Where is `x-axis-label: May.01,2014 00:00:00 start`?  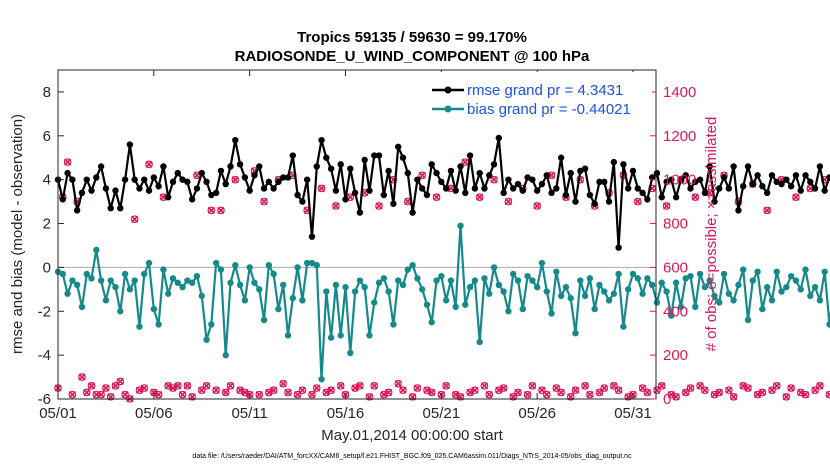 x-axis-label: May.01,2014 00:00:00 start is located at coordinates (412, 435).